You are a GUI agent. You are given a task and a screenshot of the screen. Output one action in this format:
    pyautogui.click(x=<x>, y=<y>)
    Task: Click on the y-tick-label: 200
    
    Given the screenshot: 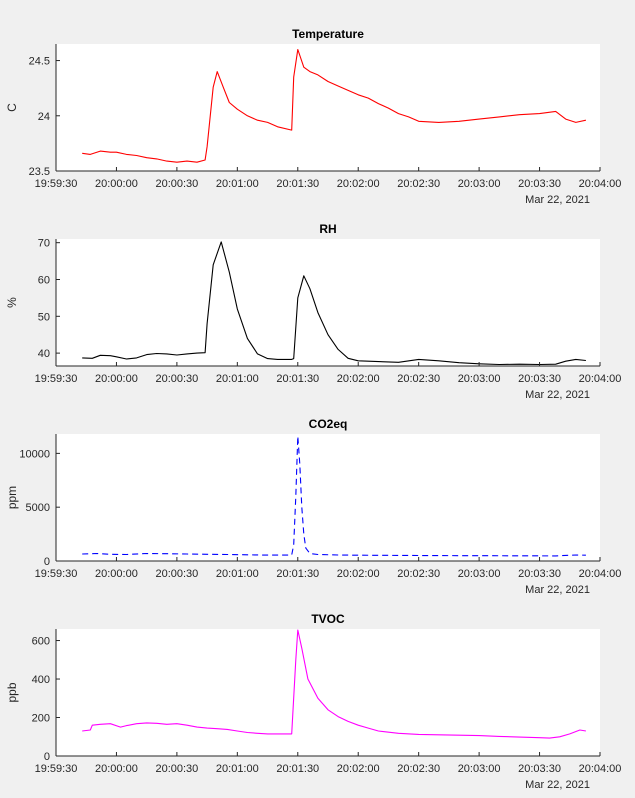 What is the action you would take?
    pyautogui.click(x=41, y=719)
    